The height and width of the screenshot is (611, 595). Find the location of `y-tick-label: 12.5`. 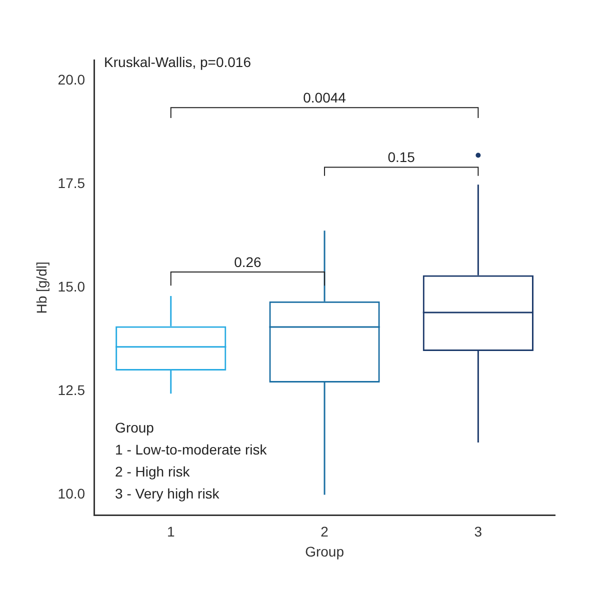

y-tick-label: 12.5 is located at coordinates (72, 390).